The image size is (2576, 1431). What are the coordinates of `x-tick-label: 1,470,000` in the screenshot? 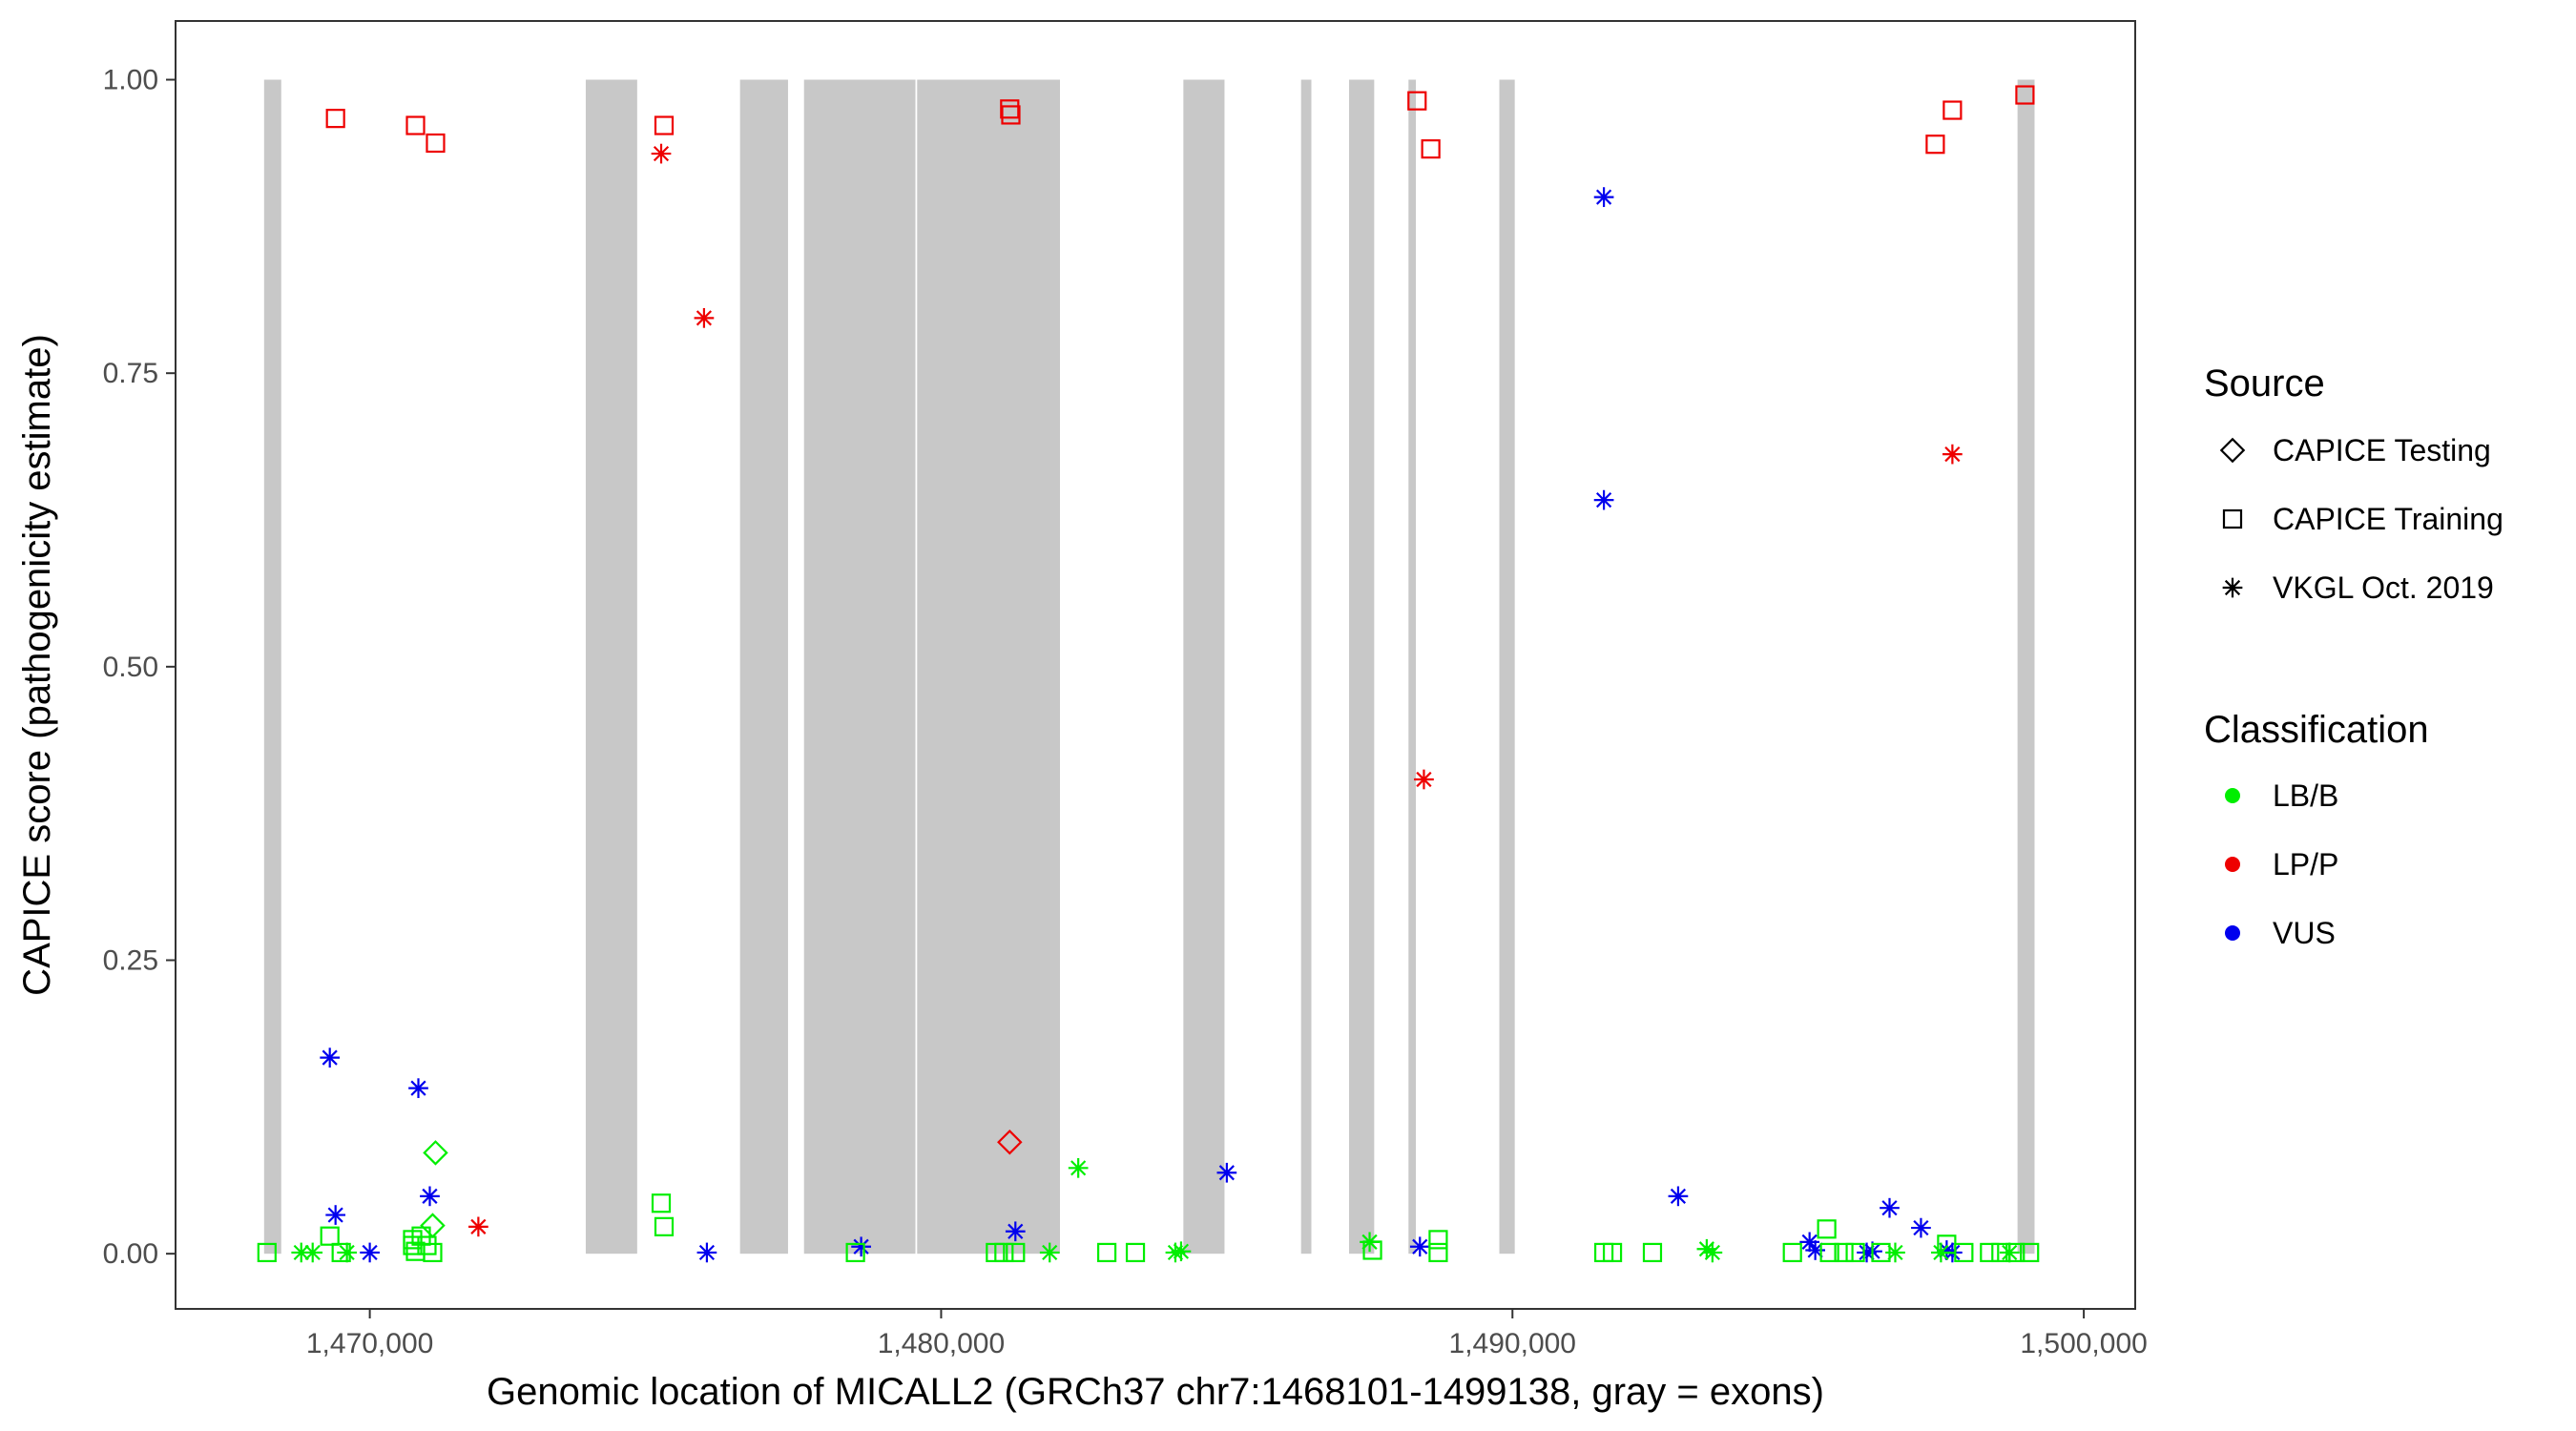 It's located at (369, 1343).